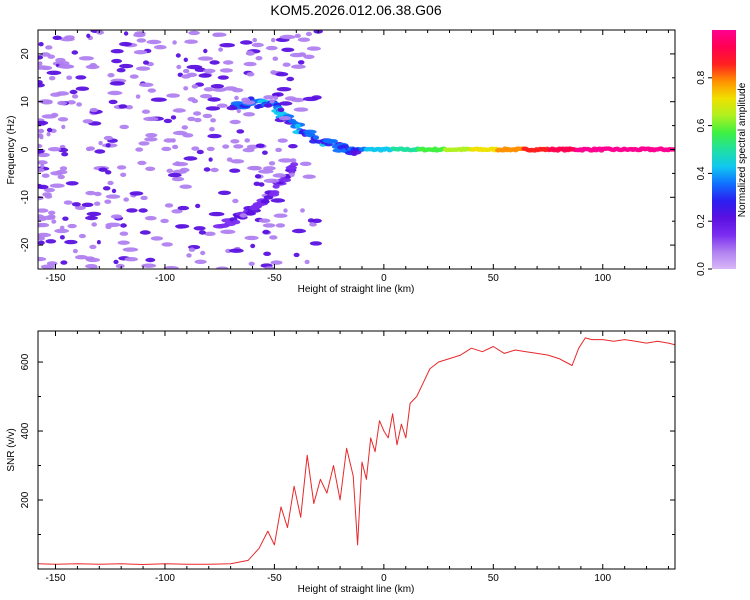 The width and height of the screenshot is (750, 600). What do you see at coordinates (274, 578) in the screenshot?
I see `x-tick-label: -50` at bounding box center [274, 578].